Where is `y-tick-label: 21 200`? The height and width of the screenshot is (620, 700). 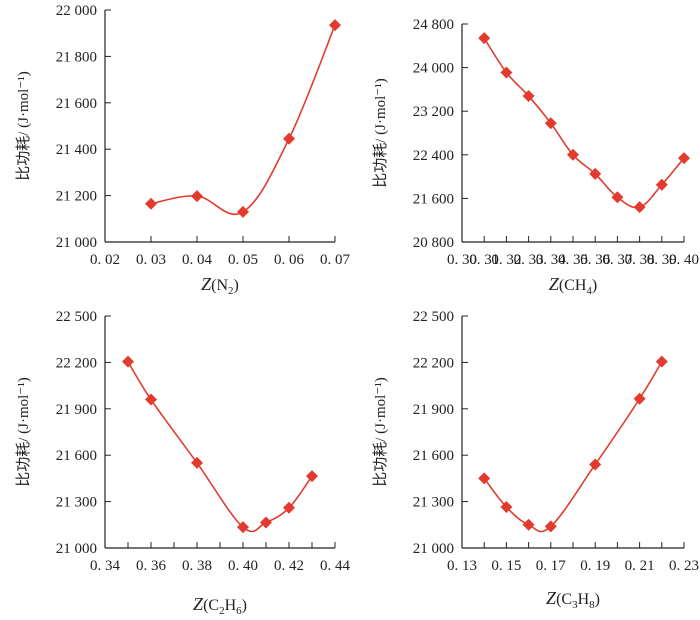
y-tick-label: 21 200 is located at coordinates (76, 197).